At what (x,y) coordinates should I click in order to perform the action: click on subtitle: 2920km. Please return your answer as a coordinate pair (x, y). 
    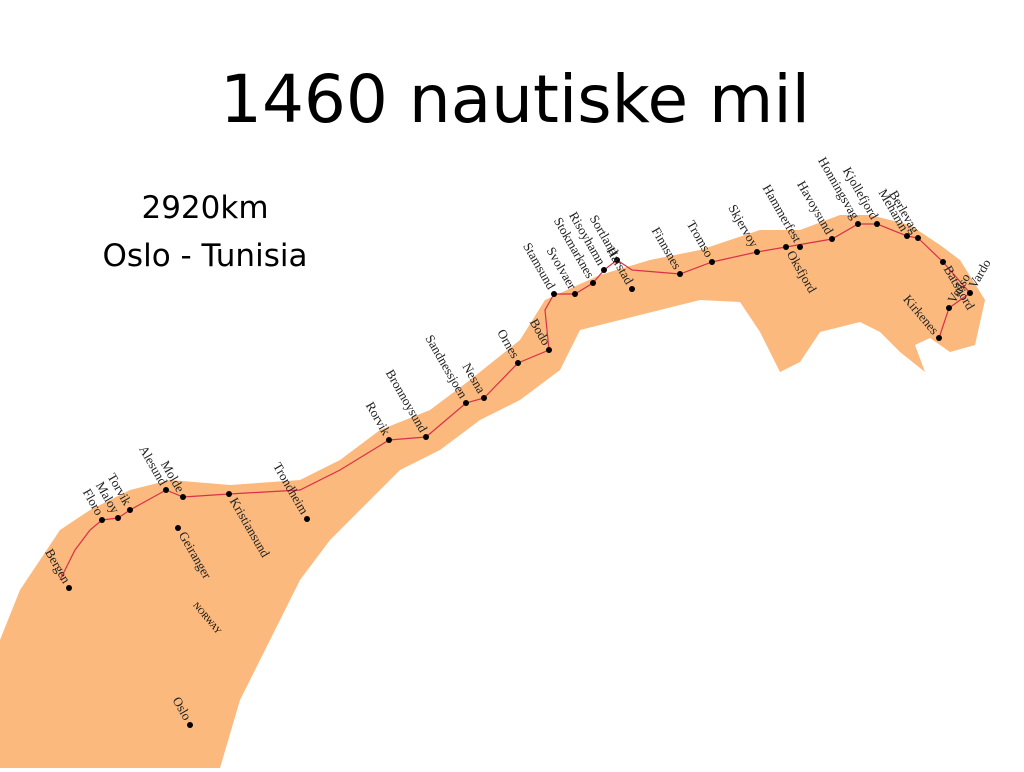
    Looking at the image, I should click on (204, 208).